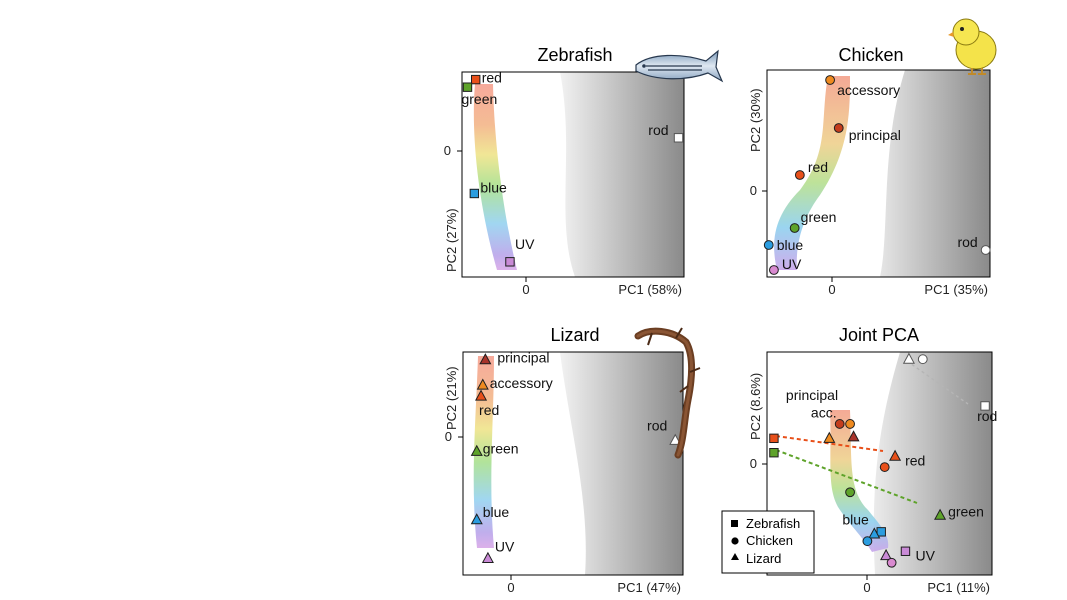 This screenshot has width=1067, height=600. Describe the element at coordinates (476, 450) in the screenshot. I see `lizard-point-green` at that location.